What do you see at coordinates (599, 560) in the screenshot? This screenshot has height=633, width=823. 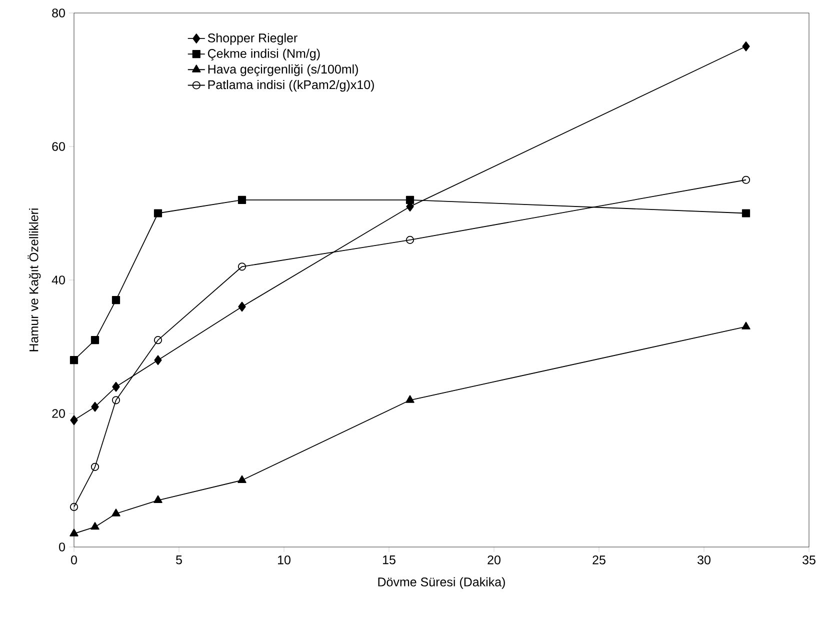 I see `x-tick-label: 25` at bounding box center [599, 560].